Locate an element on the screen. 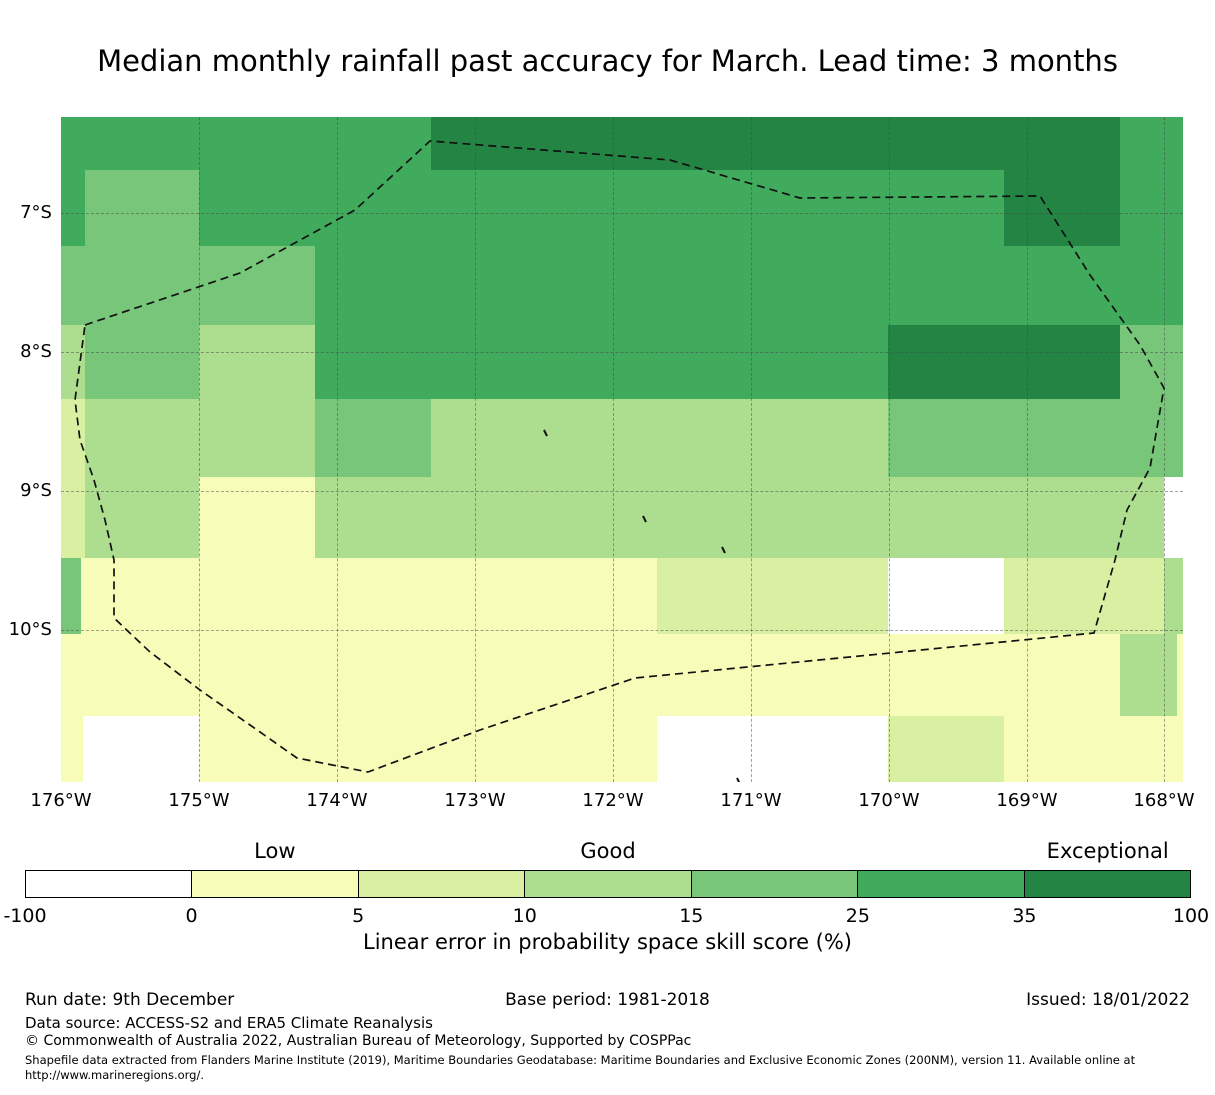 The image size is (1215, 1095). run-date-text: Run date: 9th December is located at coordinates (130, 1000).